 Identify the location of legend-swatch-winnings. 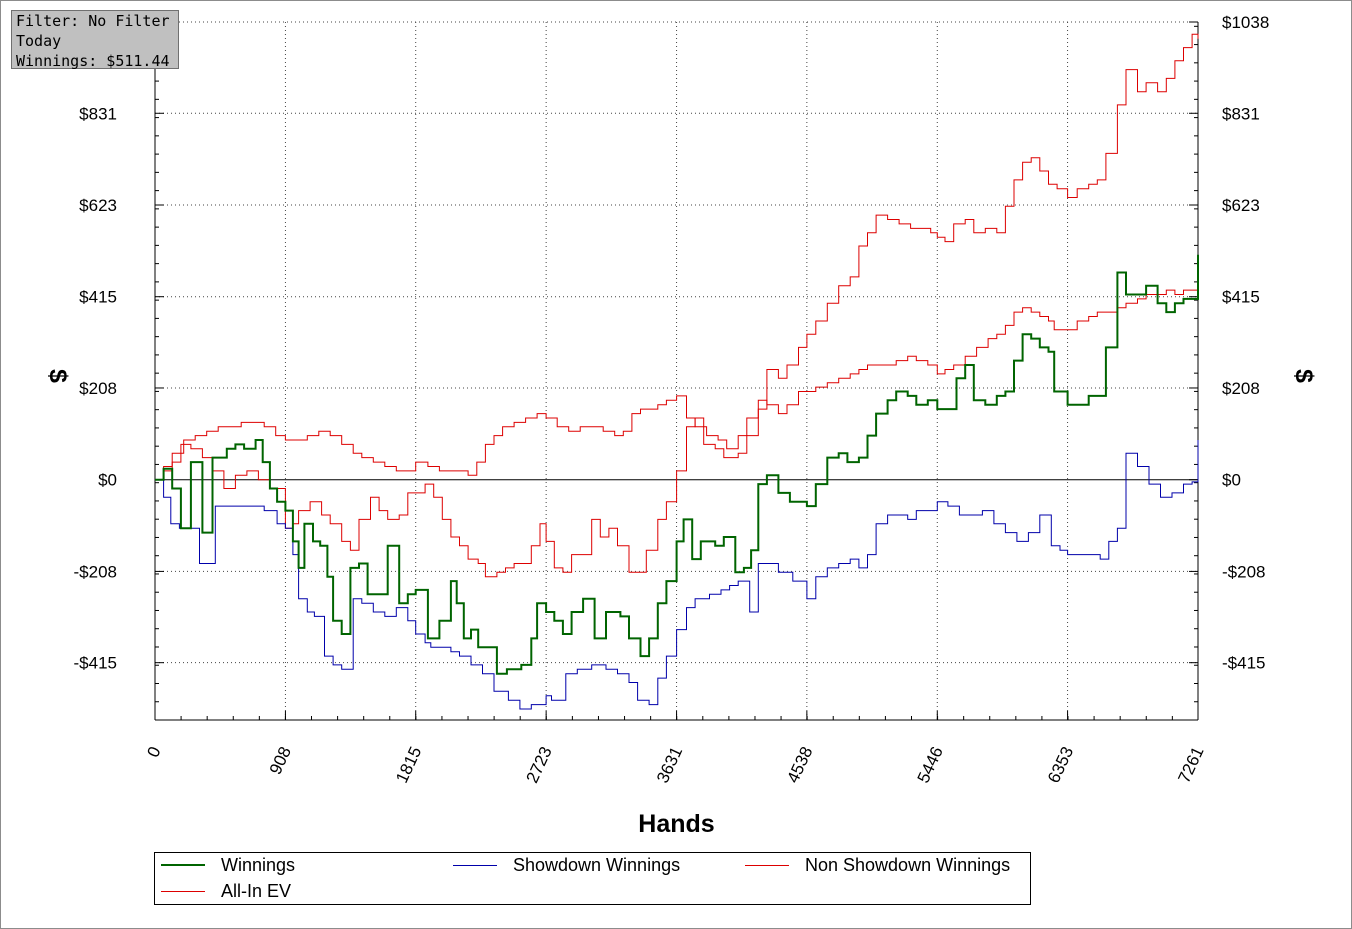
(183, 865).